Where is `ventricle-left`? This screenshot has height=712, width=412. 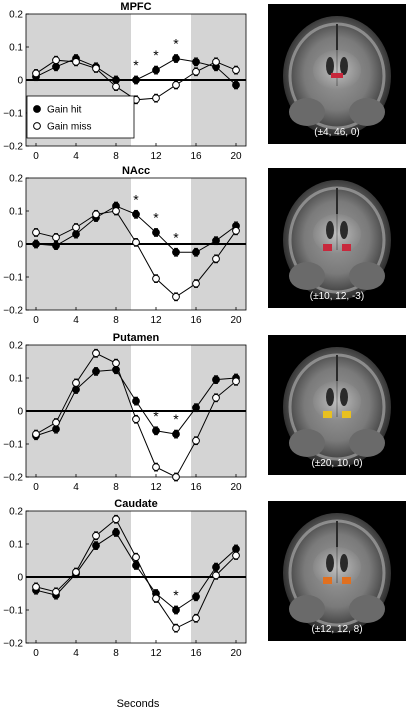 ventricle-left is located at coordinates (330, 397).